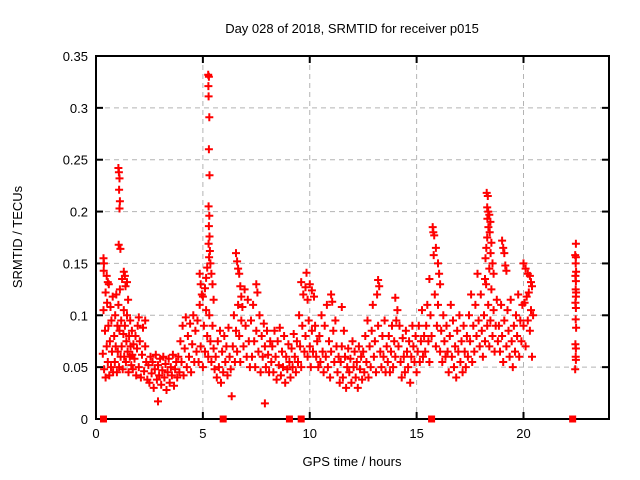 This screenshot has height=480, width=640. What do you see at coordinates (84, 419) in the screenshot?
I see `y-tick-label: 0` at bounding box center [84, 419].